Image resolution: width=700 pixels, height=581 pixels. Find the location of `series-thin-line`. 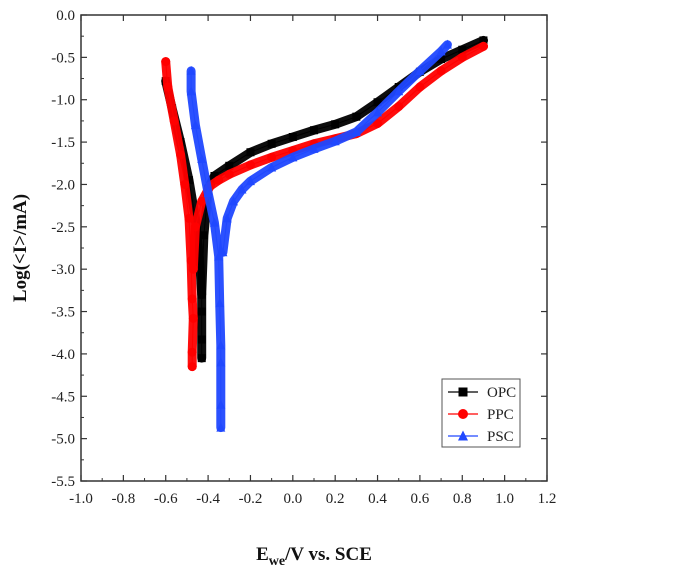

series-thin-line is located at coordinates (206, 249).